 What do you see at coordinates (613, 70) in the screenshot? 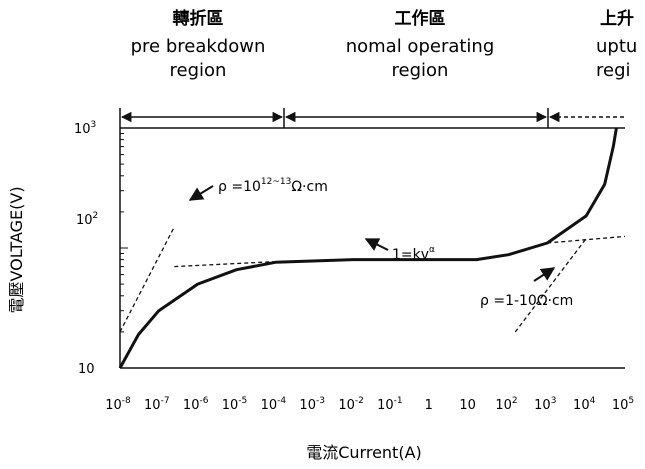
I see `region-upturn-en2: regi` at bounding box center [613, 70].